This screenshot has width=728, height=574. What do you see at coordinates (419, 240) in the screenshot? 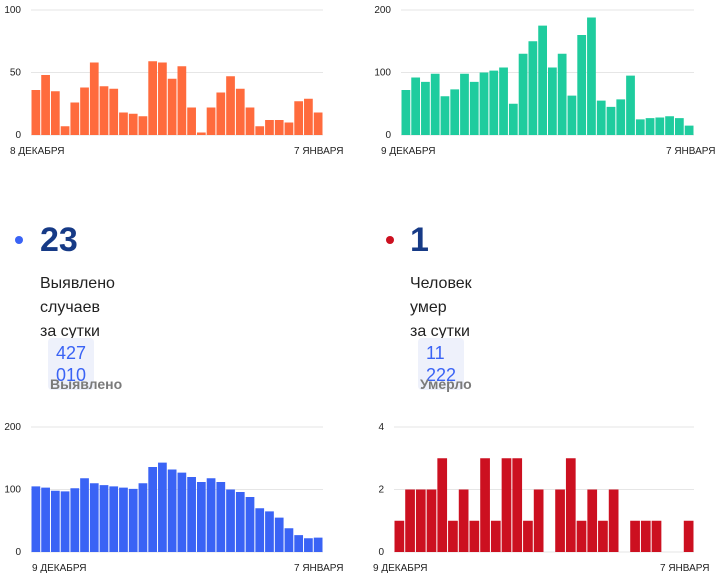
I see `deaths-value: 1` at bounding box center [419, 240].